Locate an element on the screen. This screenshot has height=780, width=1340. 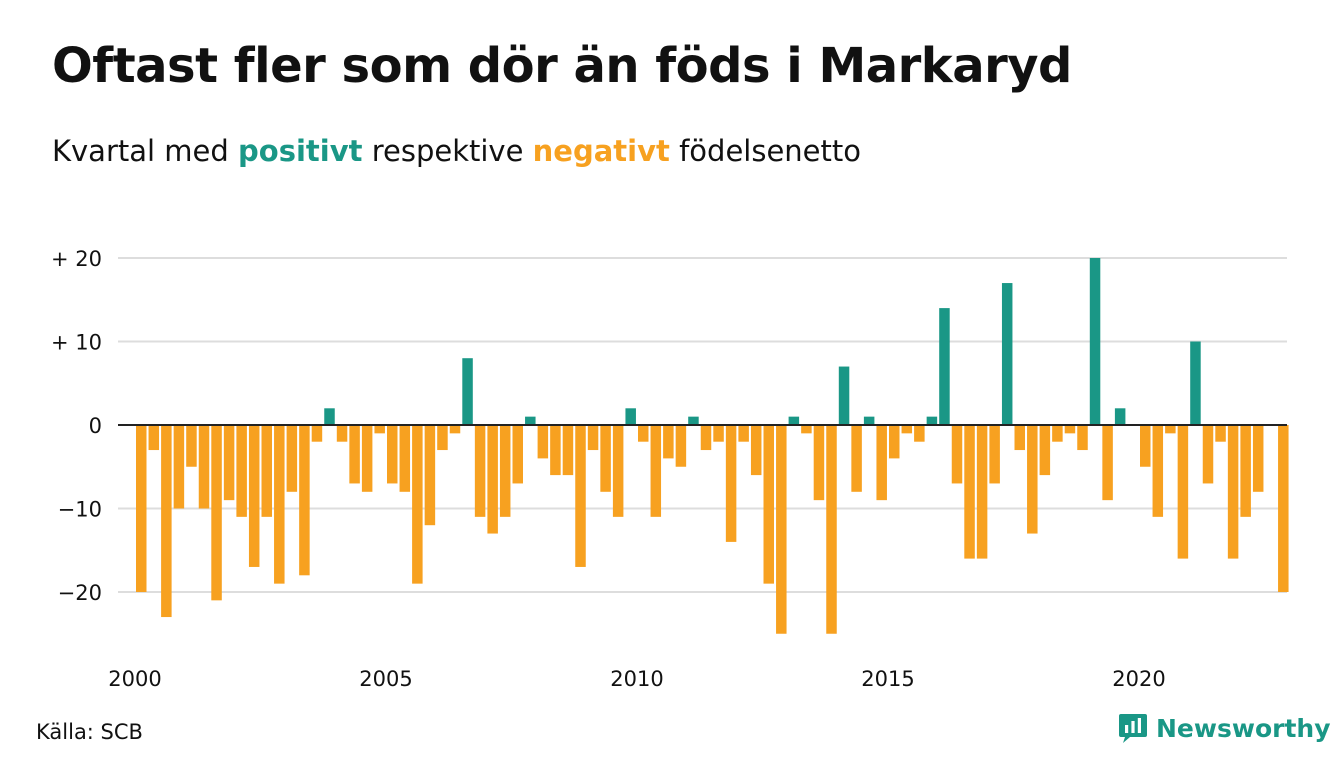
subtitle-middle: respektive is located at coordinates (447, 151).